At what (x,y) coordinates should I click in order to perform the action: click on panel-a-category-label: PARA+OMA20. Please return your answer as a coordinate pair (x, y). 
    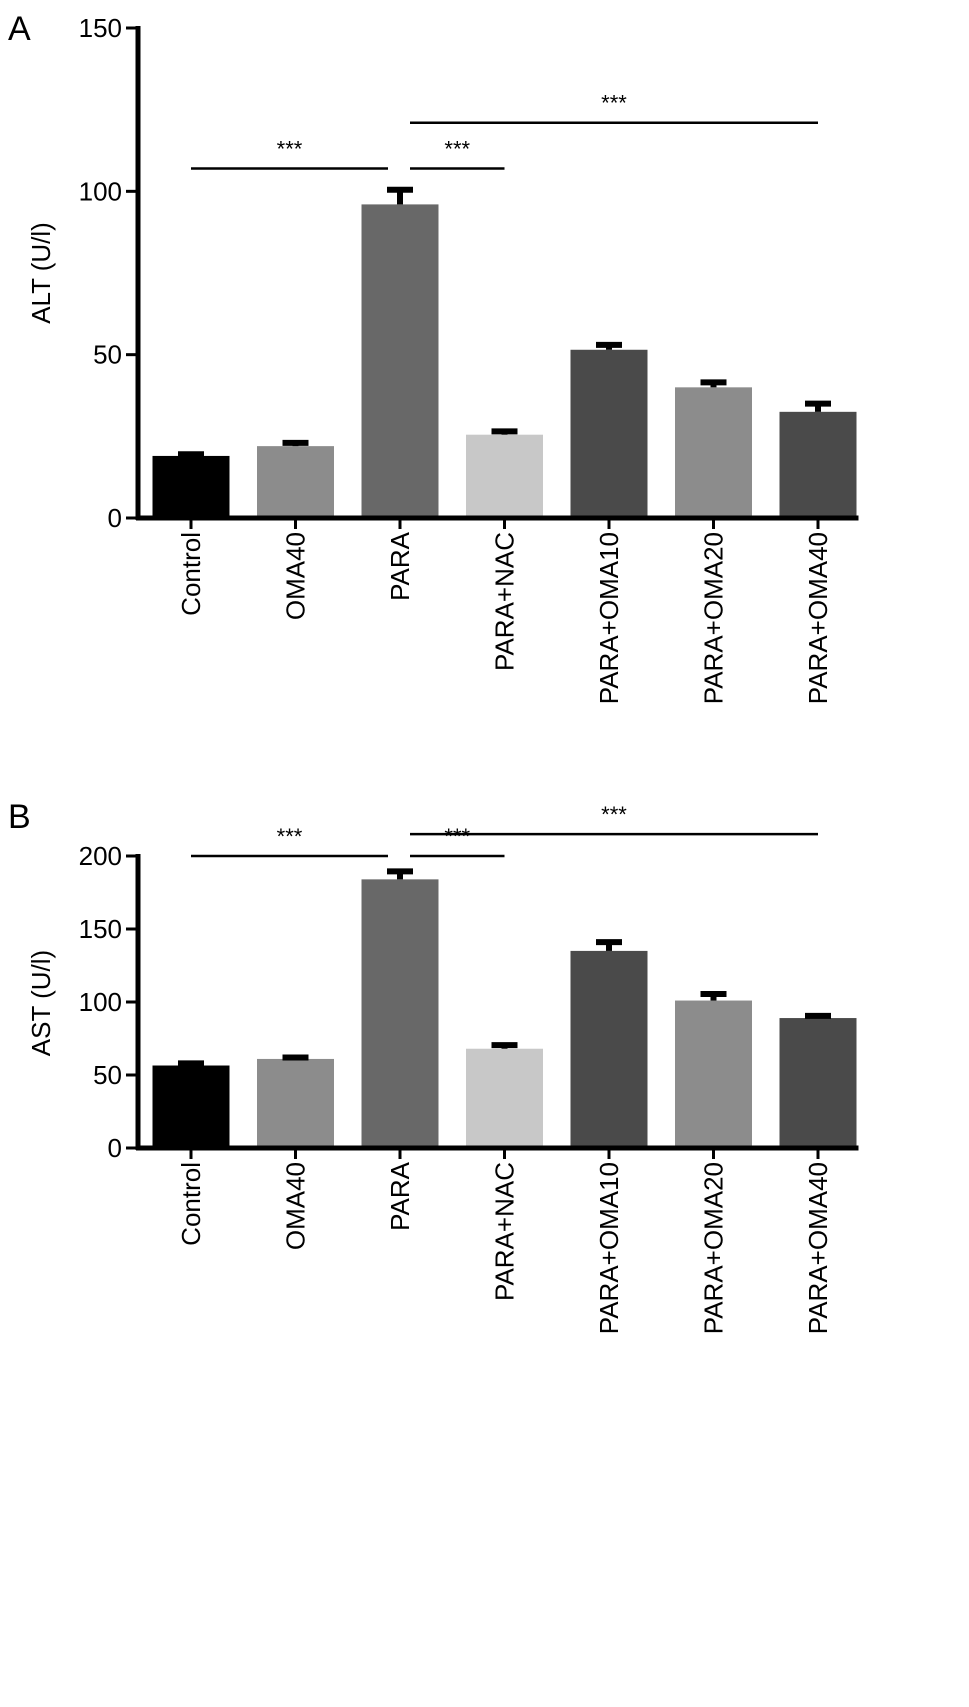
    Looking at the image, I should click on (714, 618).